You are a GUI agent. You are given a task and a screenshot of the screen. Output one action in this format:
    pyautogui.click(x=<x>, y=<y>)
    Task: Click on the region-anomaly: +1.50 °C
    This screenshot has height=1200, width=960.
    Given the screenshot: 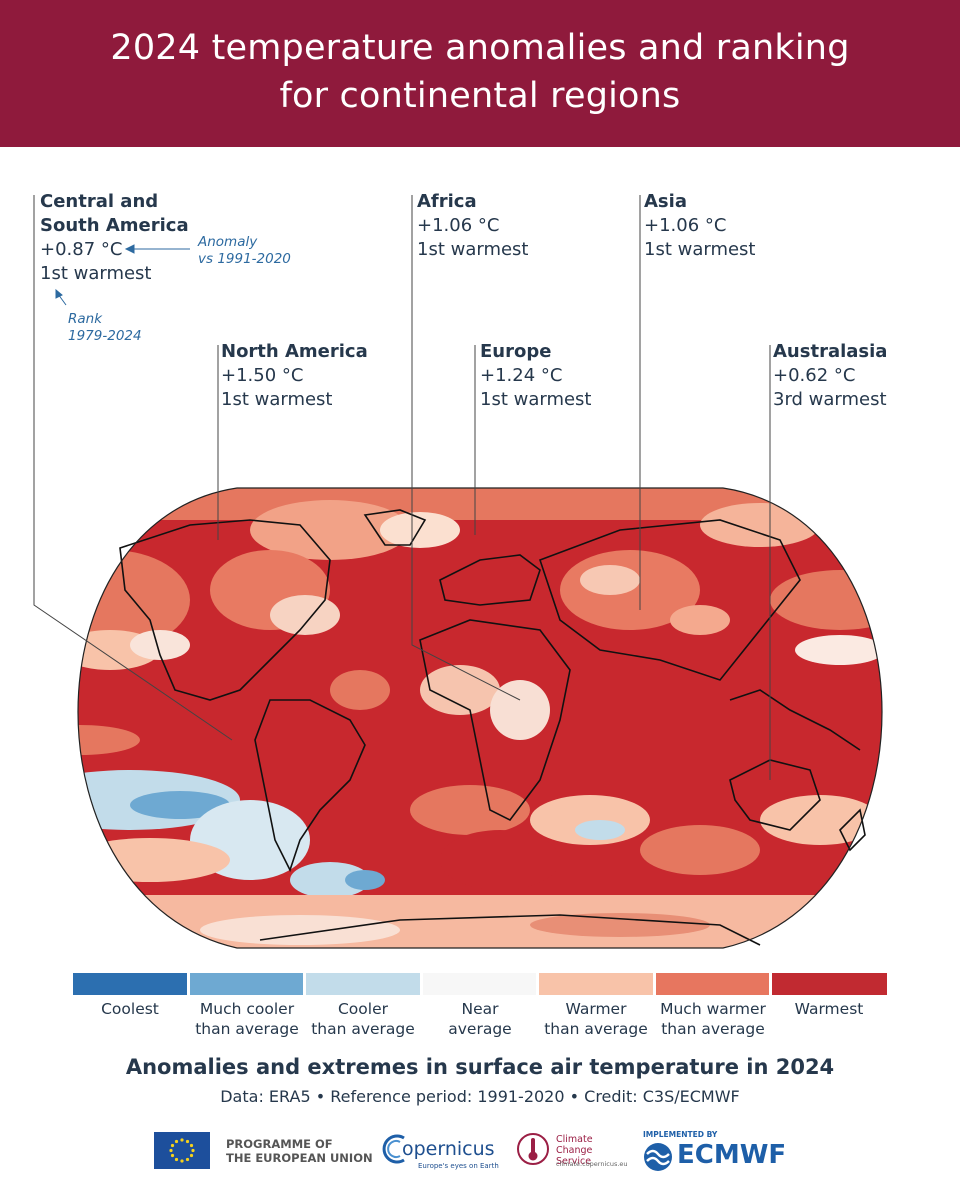 What is the action you would take?
    pyautogui.click(x=262, y=375)
    